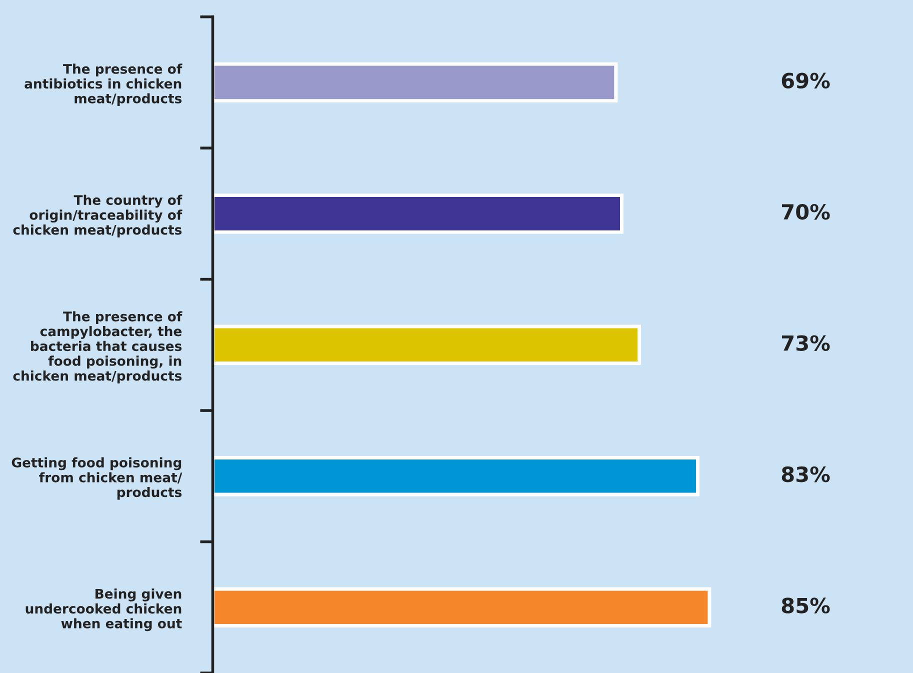 The image size is (913, 673). I want to click on data-label: 69%, so click(806, 80).